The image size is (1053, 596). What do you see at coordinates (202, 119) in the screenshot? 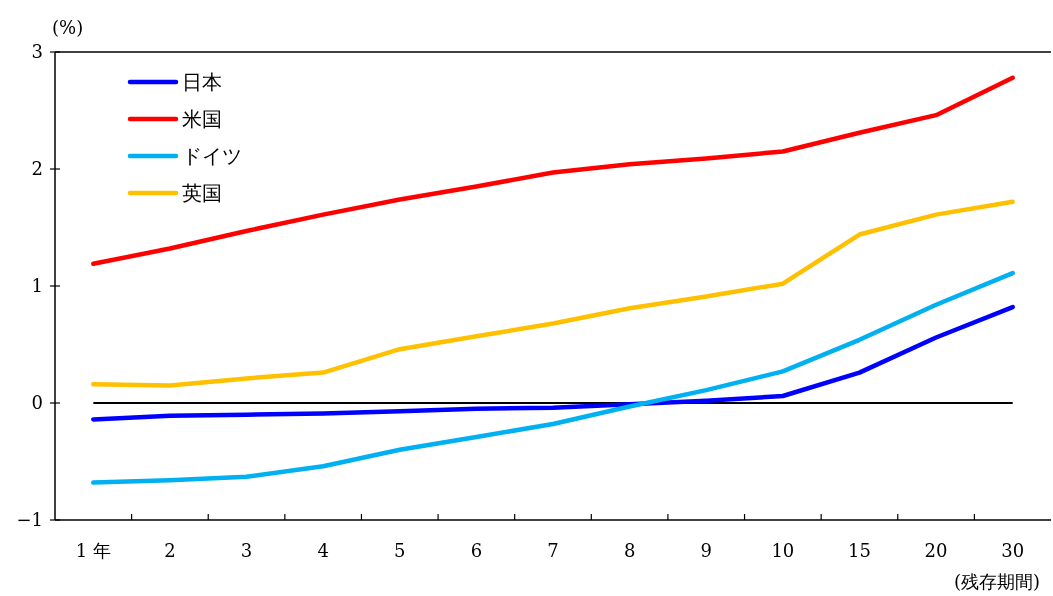
I see `legend-label: 米国` at bounding box center [202, 119].